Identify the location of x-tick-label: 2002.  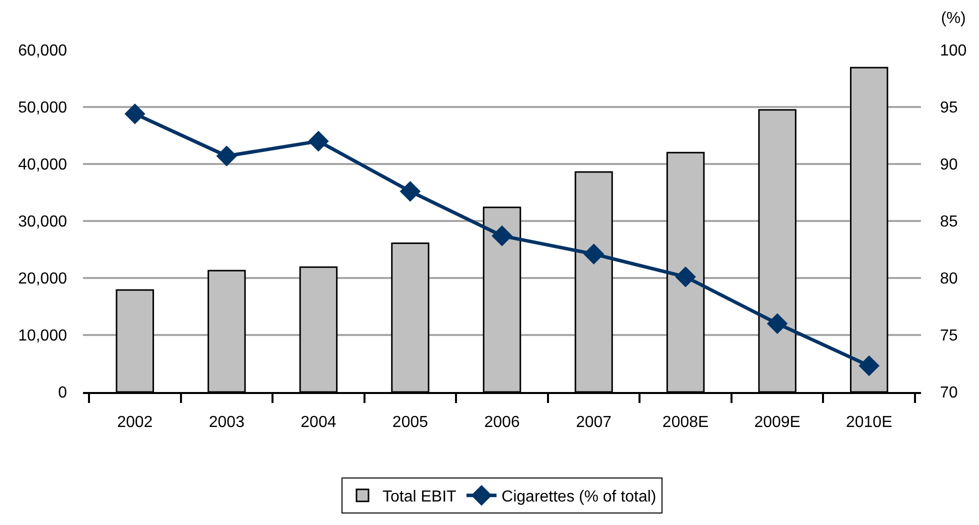
(135, 422).